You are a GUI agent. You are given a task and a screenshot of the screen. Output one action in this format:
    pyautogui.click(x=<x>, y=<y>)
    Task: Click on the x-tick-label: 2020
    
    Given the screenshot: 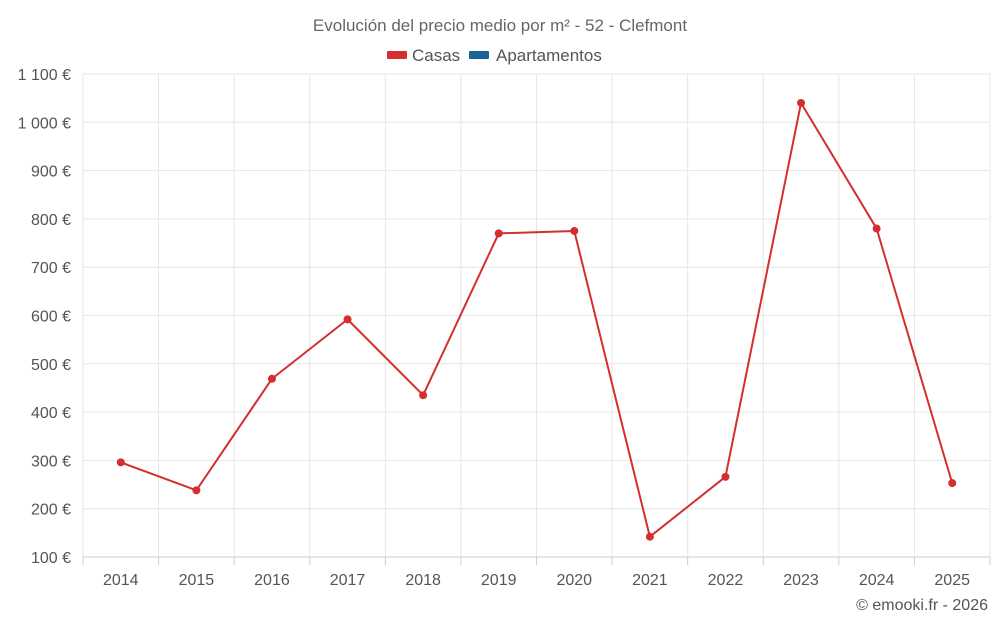 What is the action you would take?
    pyautogui.click(x=574, y=580)
    